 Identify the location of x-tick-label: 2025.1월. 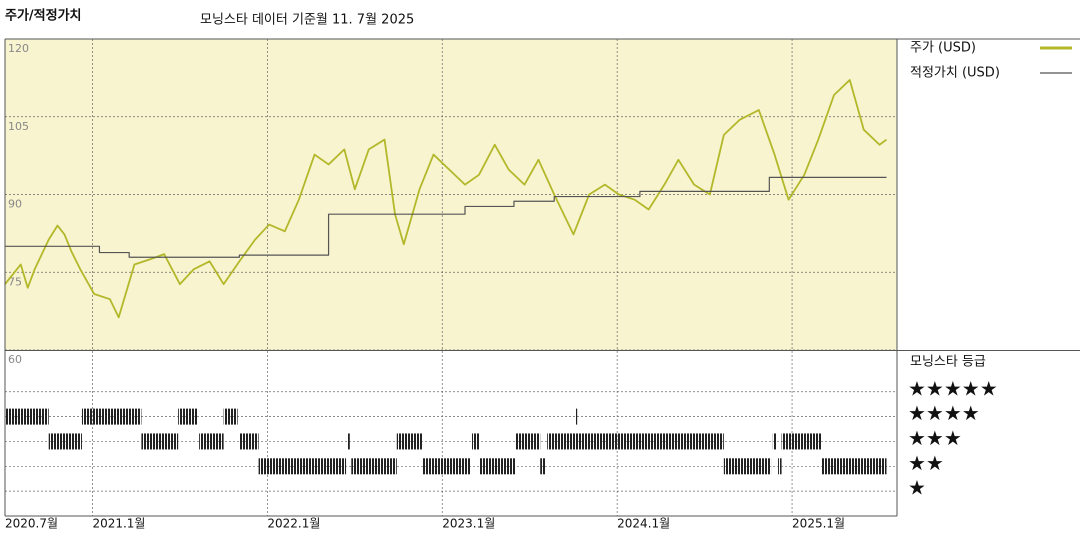
(818, 524).